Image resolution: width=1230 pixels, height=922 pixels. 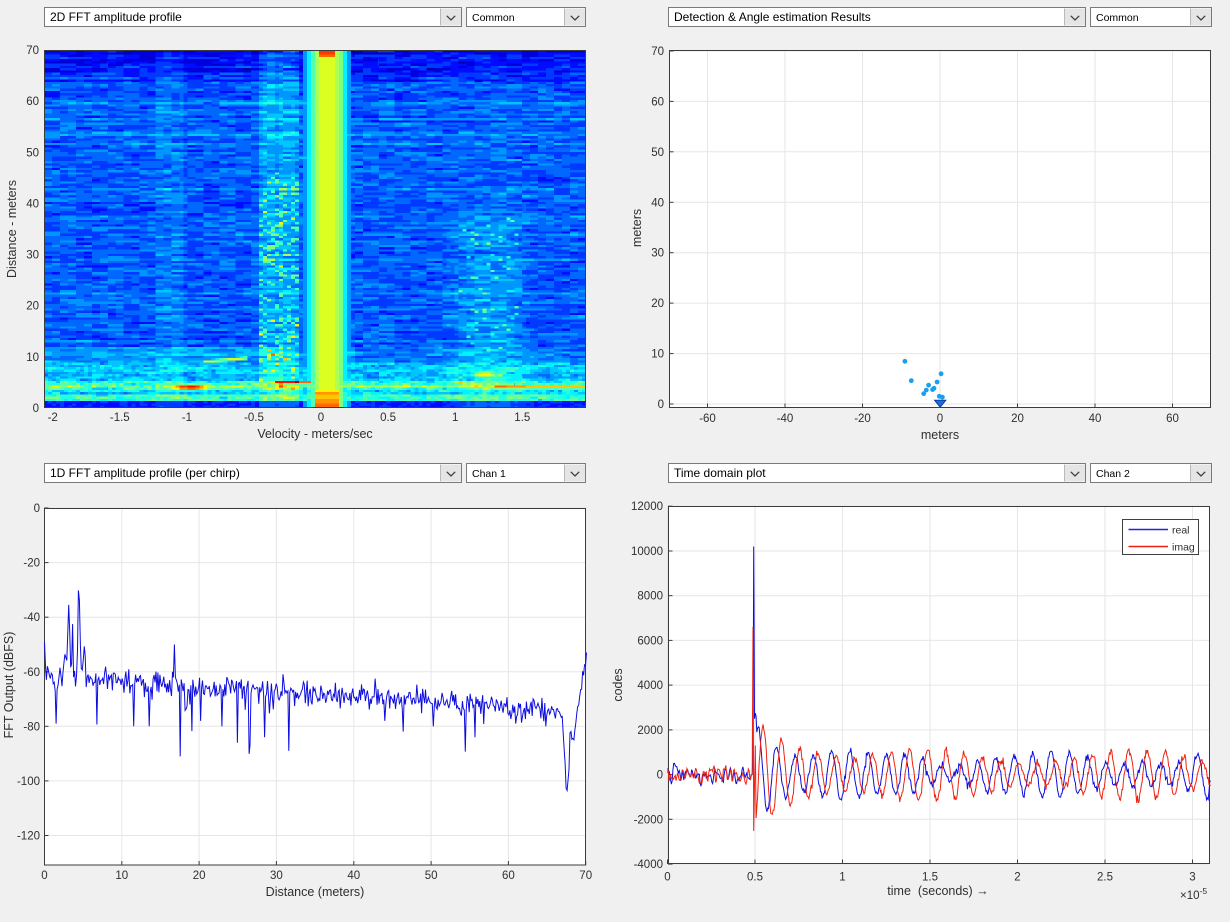 What do you see at coordinates (650, 731) in the screenshot?
I see `svg-text: 2000` at bounding box center [650, 731].